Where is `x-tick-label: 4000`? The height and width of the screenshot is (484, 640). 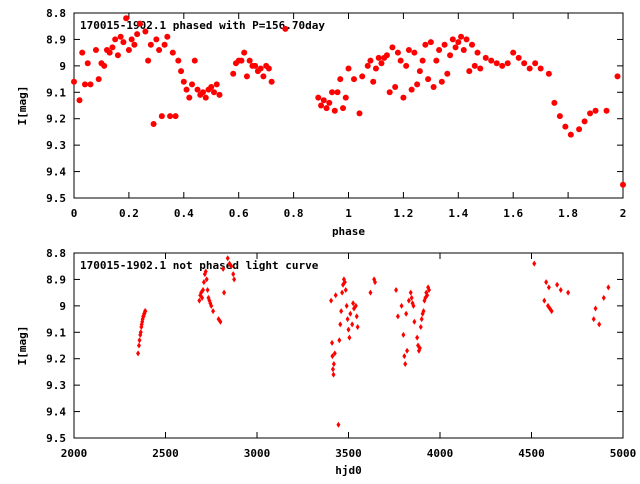
x-tick-label: 4000 is located at coordinates (440, 453).